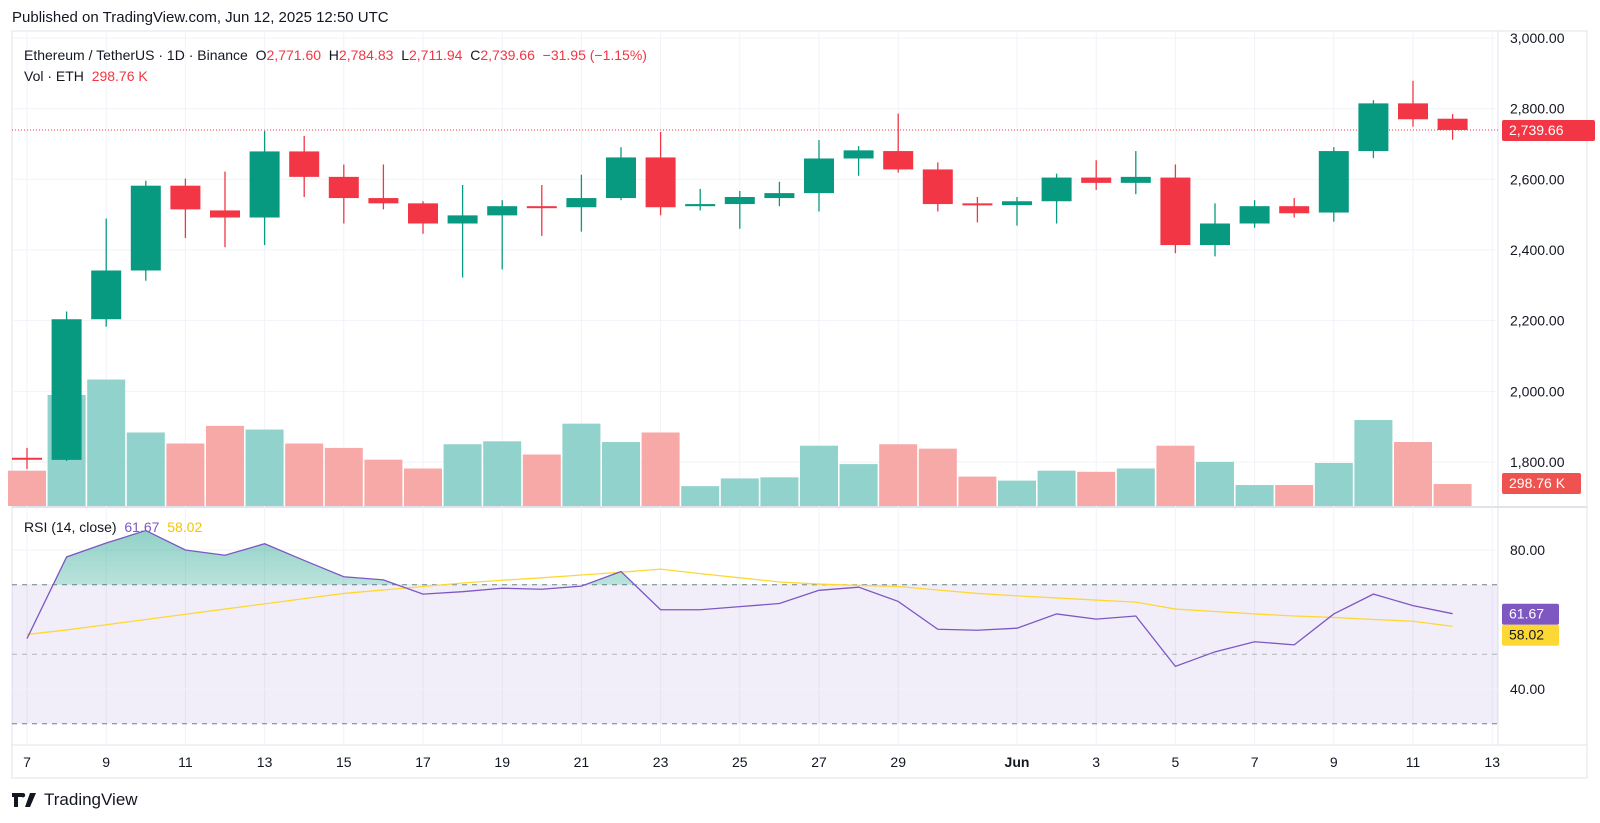 The width and height of the screenshot is (1600, 823). Describe the element at coordinates (70, 527) in the screenshot. I see `rsi-title: RSI (14, close)` at that location.